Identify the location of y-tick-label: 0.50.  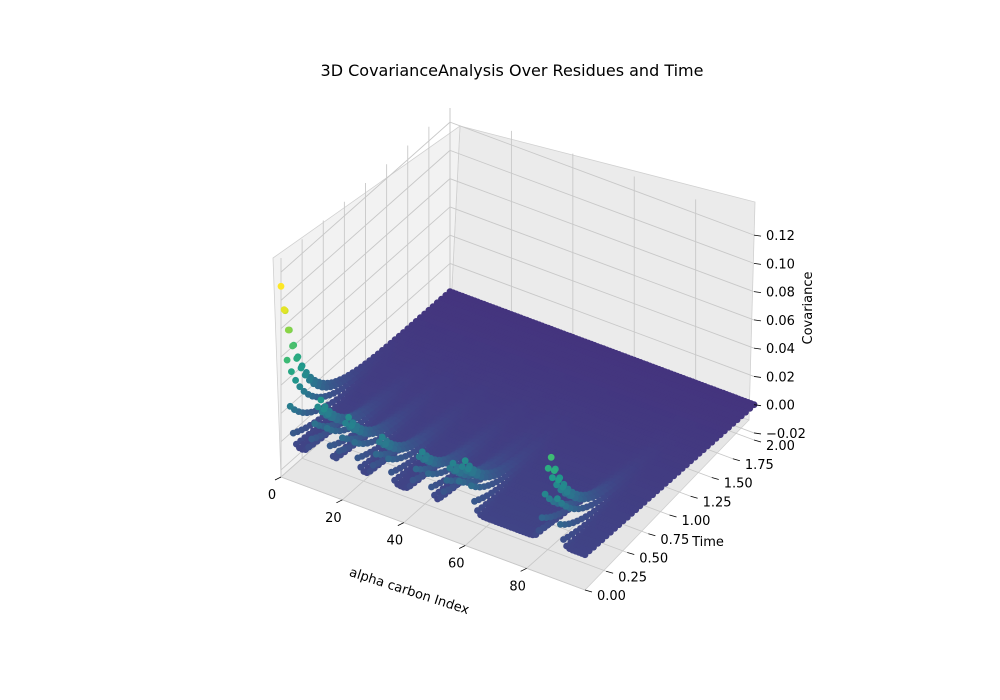
(653, 559).